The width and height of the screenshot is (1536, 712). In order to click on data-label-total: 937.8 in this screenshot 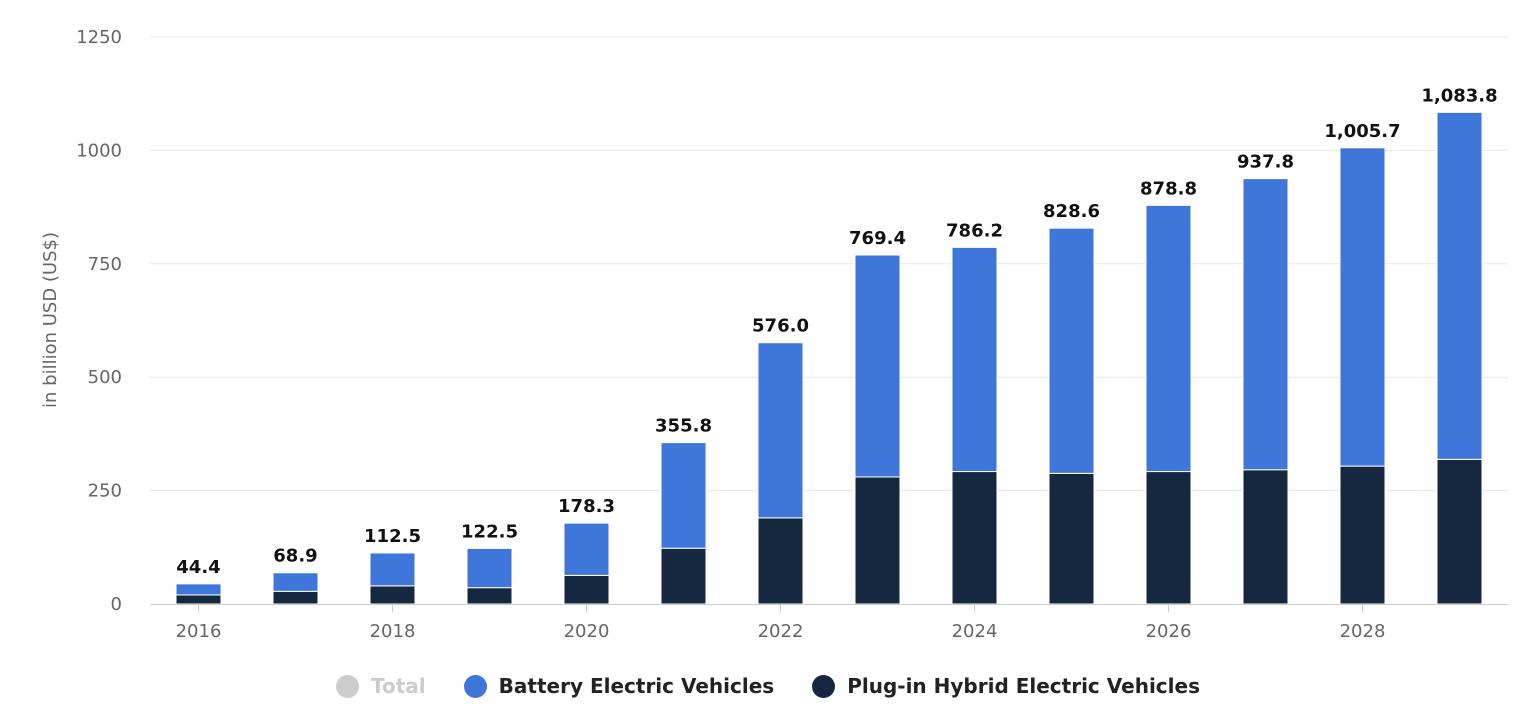, I will do `click(1265, 162)`.